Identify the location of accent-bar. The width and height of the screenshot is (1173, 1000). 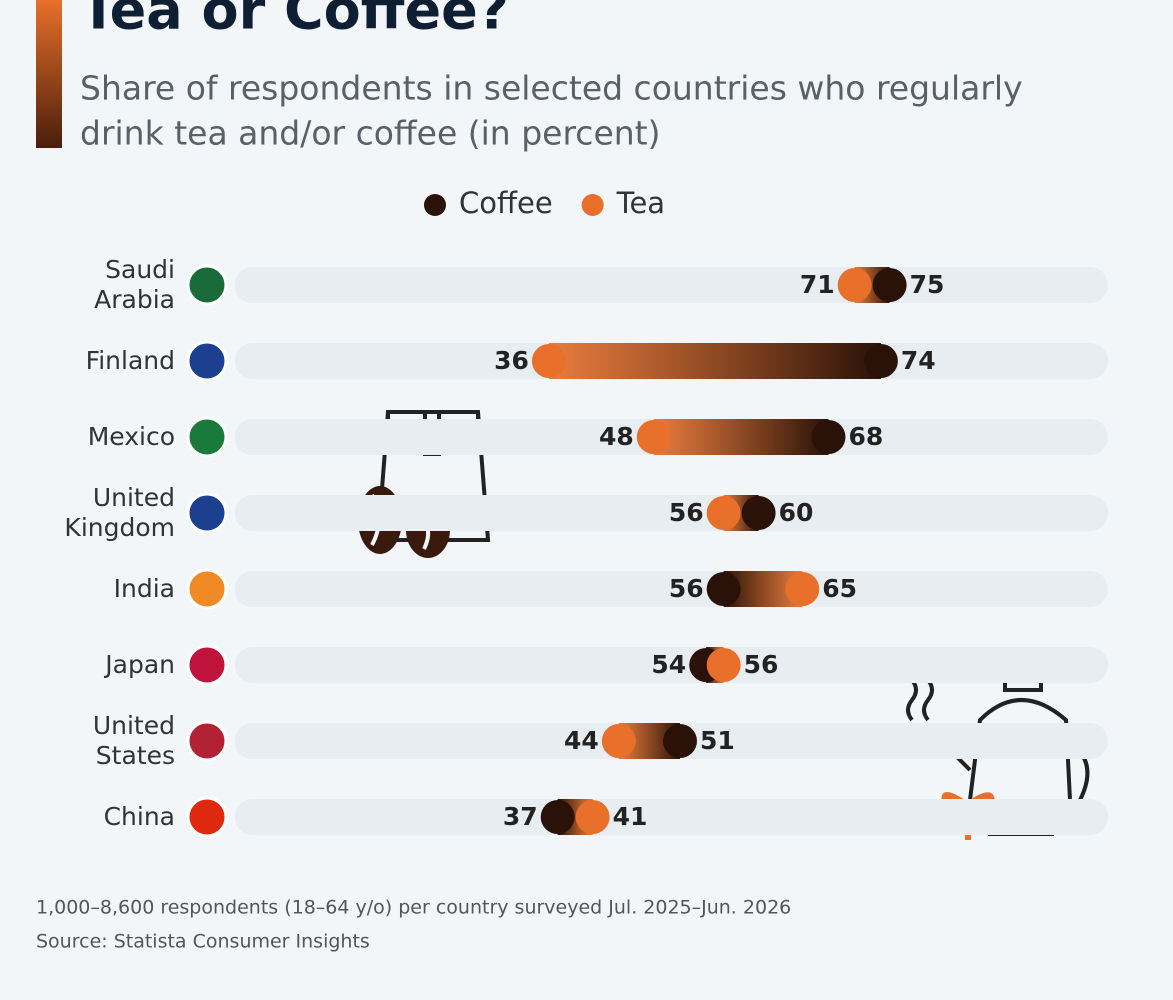
(49, 74).